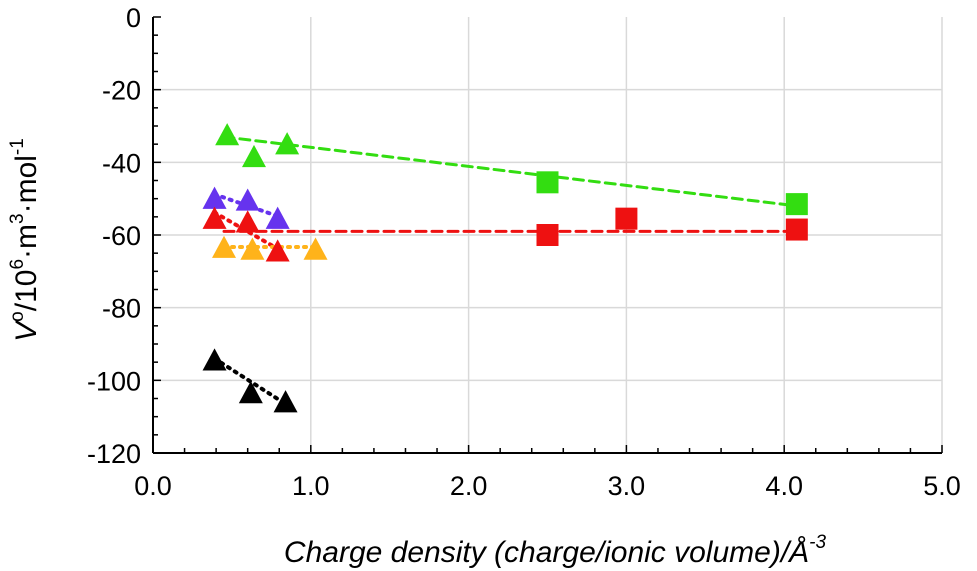 The height and width of the screenshot is (571, 977). What do you see at coordinates (942, 486) in the screenshot?
I see `x-tick-label: 5.0` at bounding box center [942, 486].